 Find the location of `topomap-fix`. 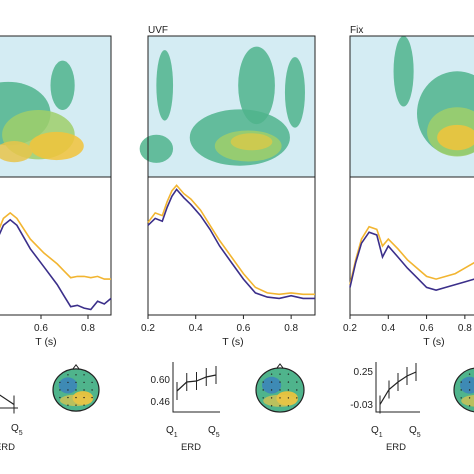

topomap-fix is located at coordinates (463, 390).